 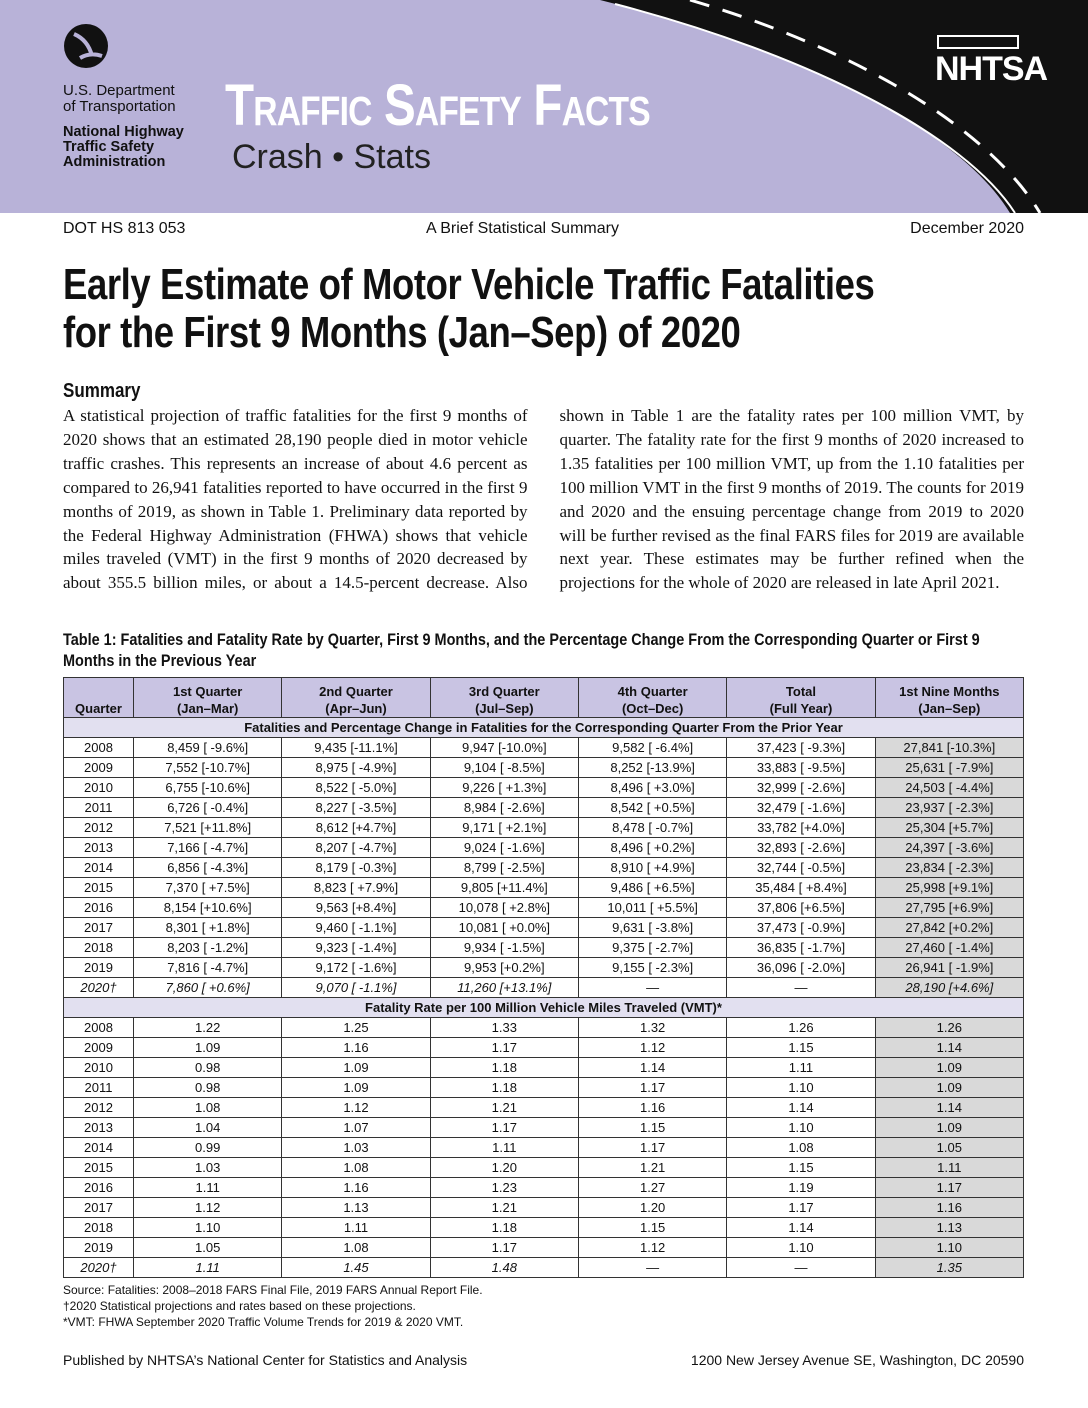 What do you see at coordinates (356, 907) in the screenshot?
I see `cell: 9,563 [+8.4%]` at bounding box center [356, 907].